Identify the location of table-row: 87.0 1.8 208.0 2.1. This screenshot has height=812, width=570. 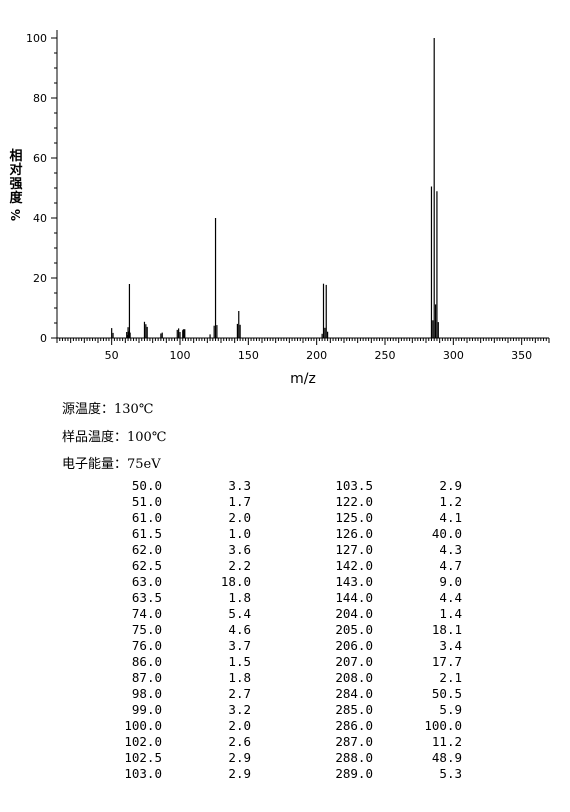
(281, 678).